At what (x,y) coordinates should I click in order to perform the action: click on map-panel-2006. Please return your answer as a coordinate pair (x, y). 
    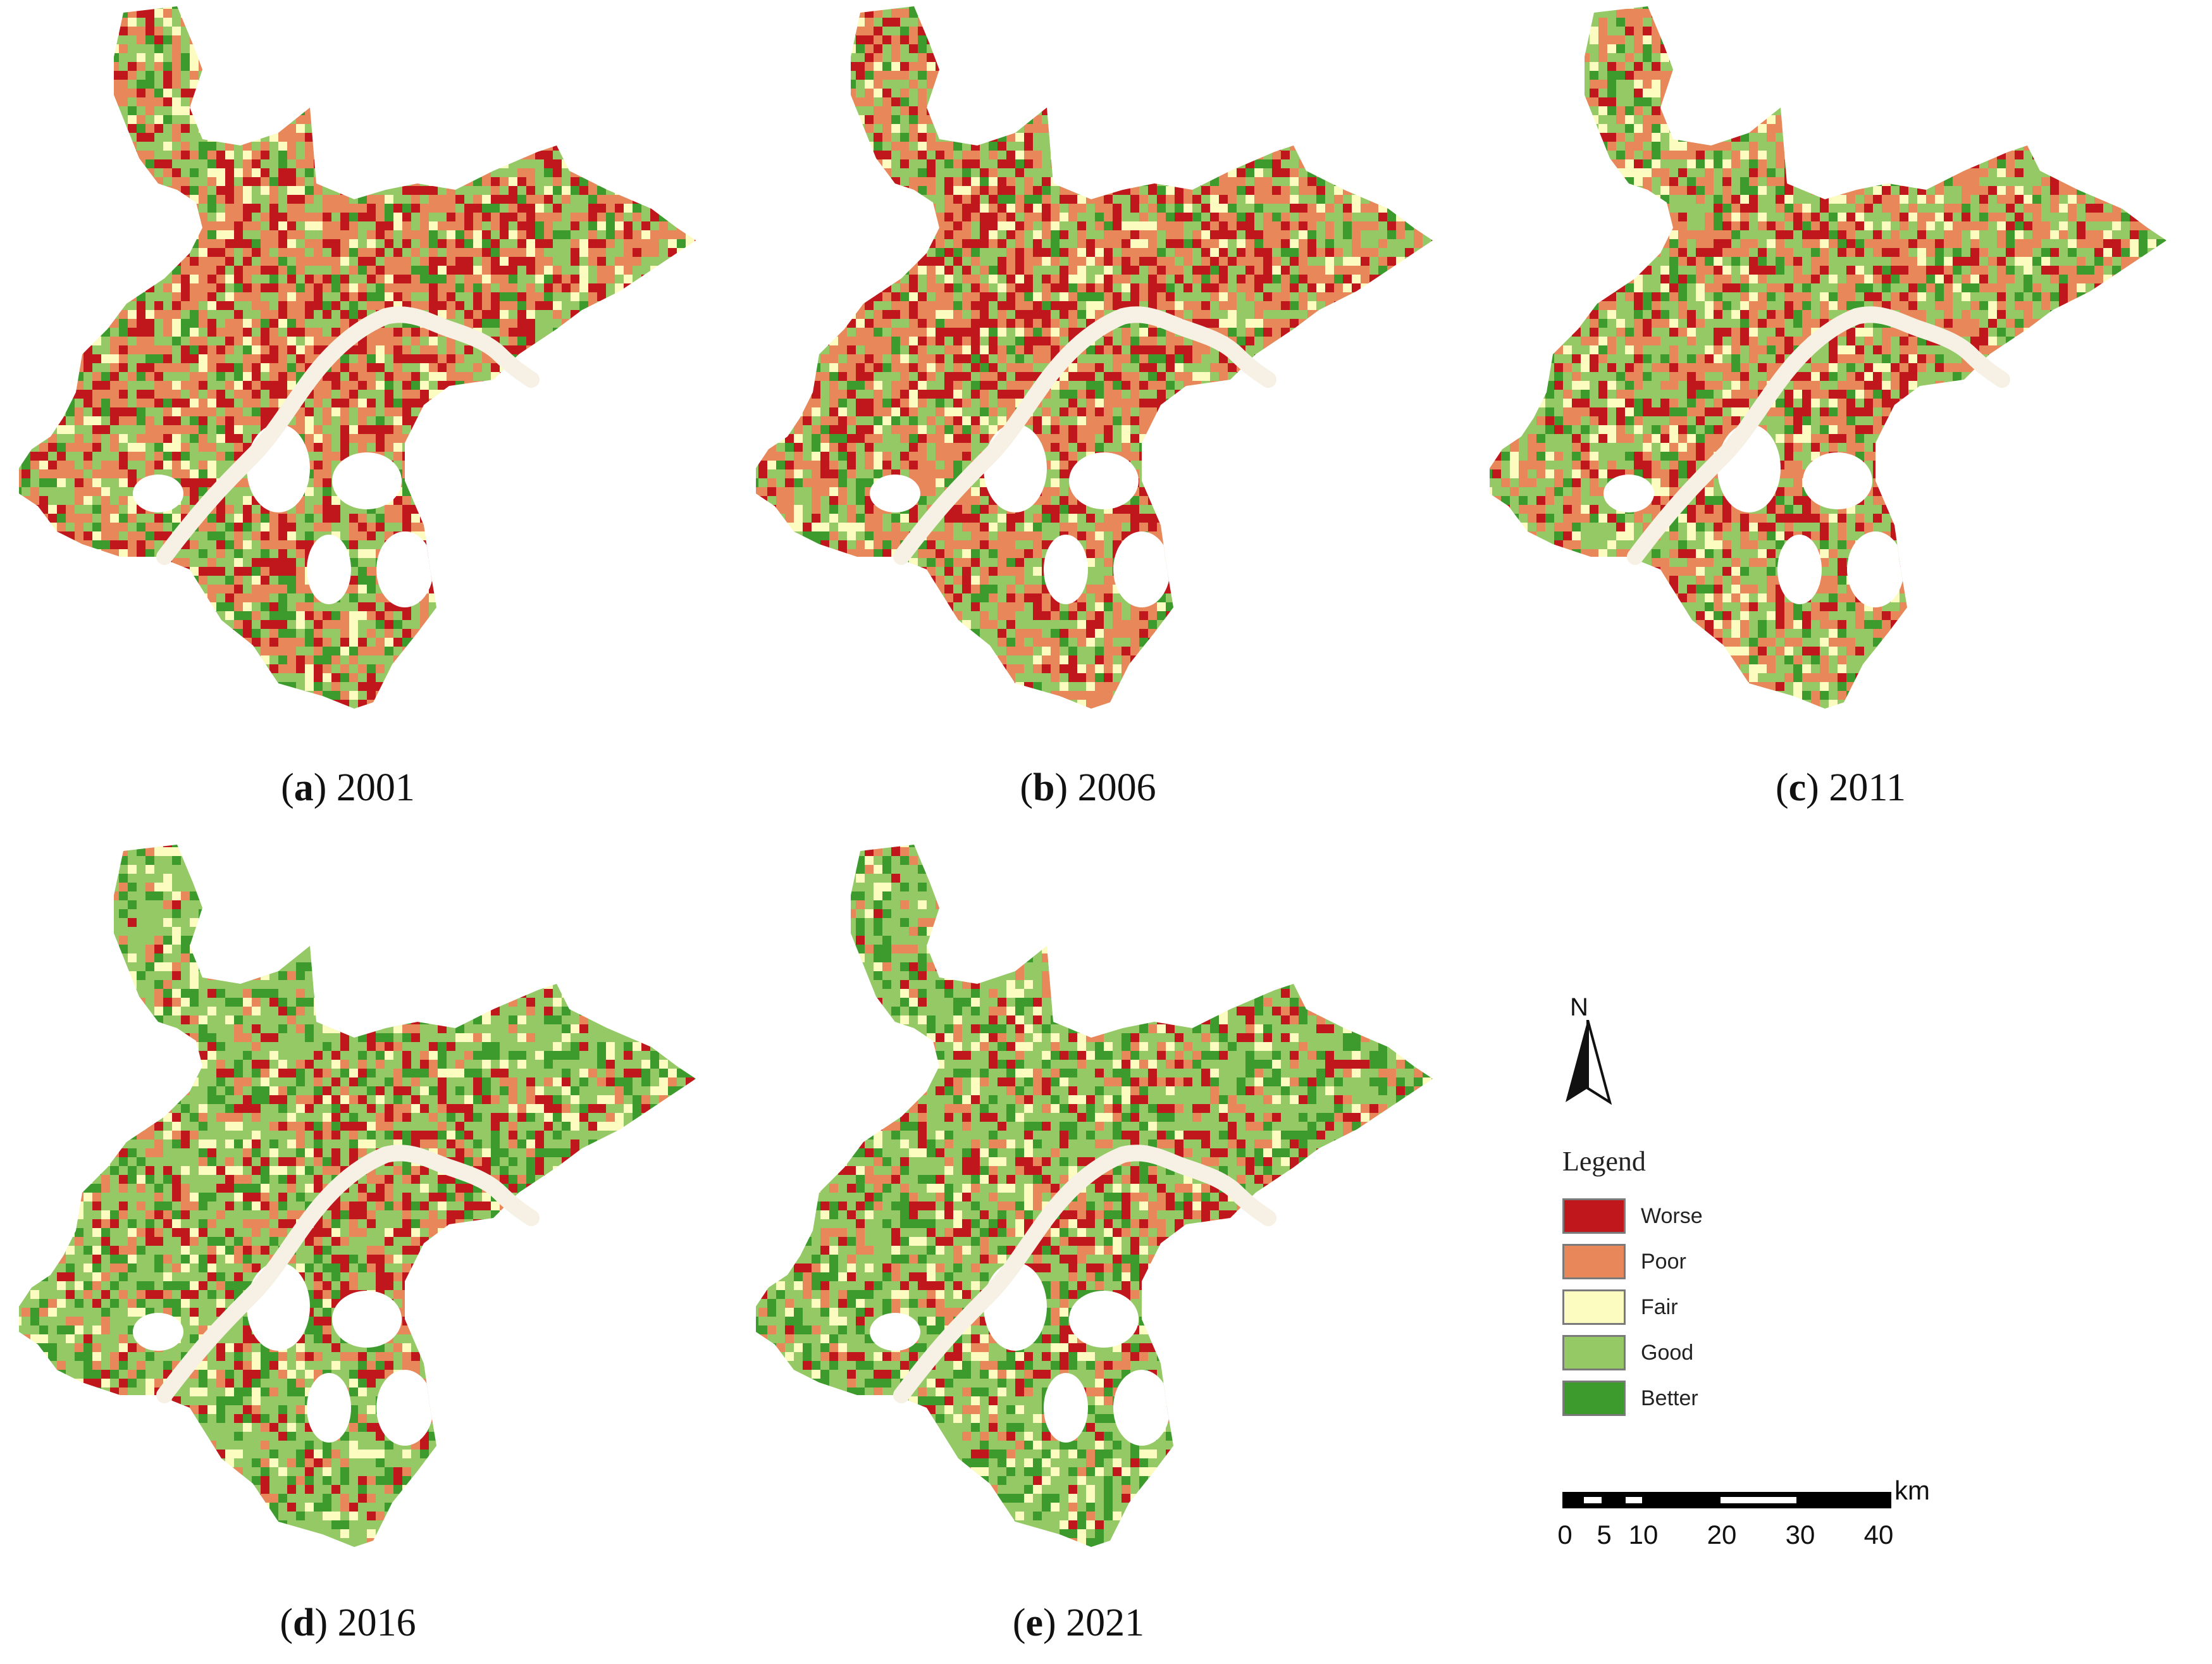
    Looking at the image, I should click on (1107, 367).